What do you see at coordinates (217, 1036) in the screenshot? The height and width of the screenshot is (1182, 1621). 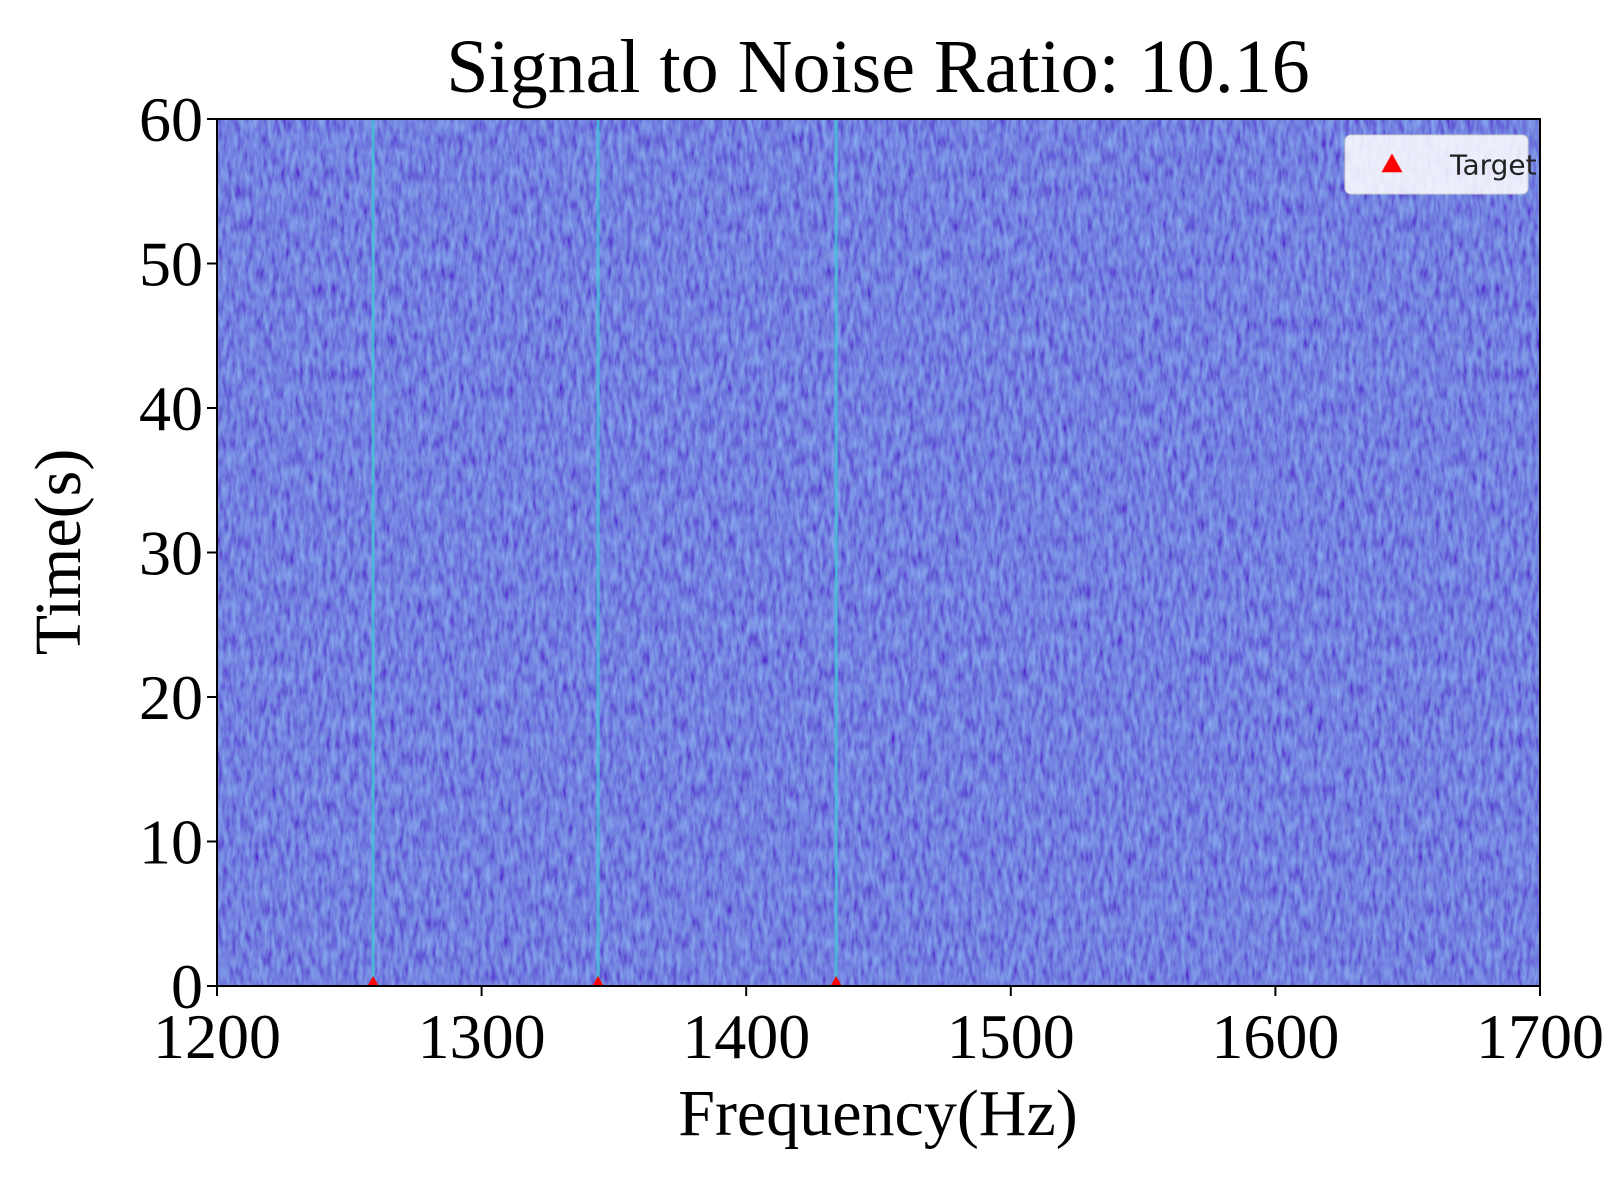 I see `x-tick-label: 1200` at bounding box center [217, 1036].